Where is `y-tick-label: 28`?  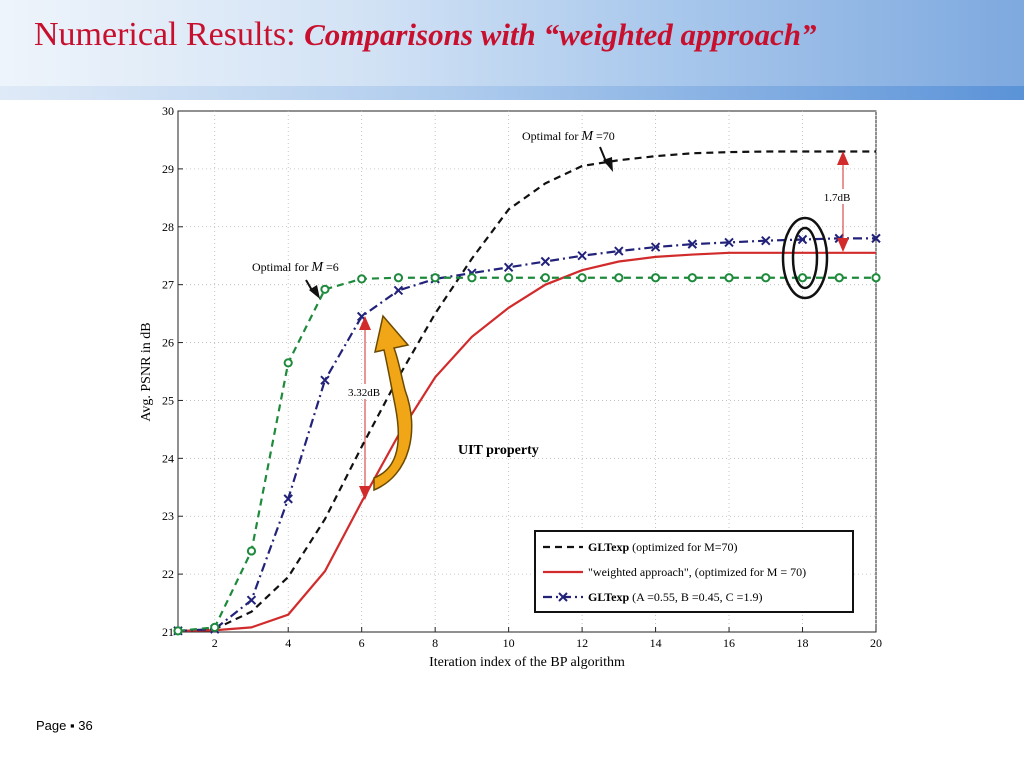
y-tick-label: 28 is located at coordinates (168, 227).